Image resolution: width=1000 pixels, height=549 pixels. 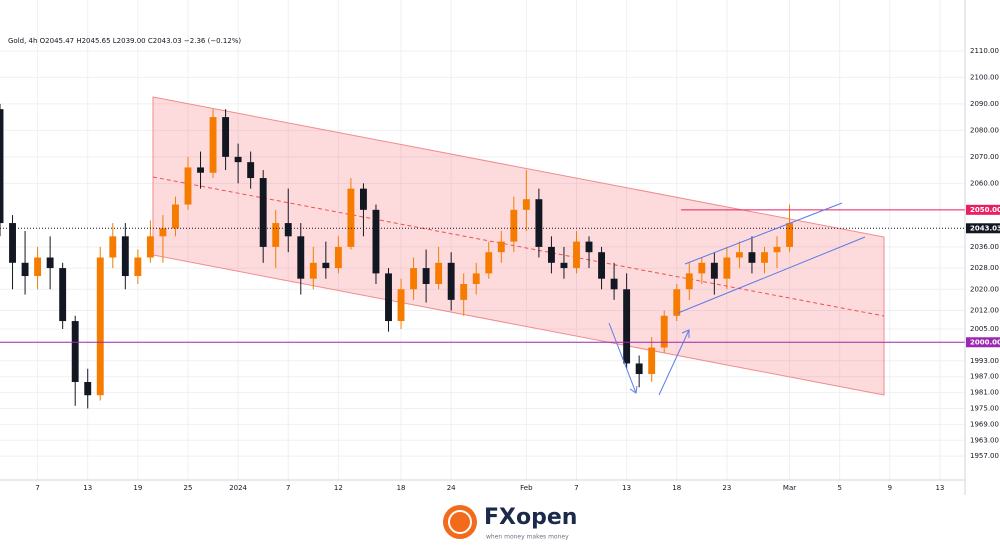 I want to click on price-label: 2050.00, so click(x=985, y=210).